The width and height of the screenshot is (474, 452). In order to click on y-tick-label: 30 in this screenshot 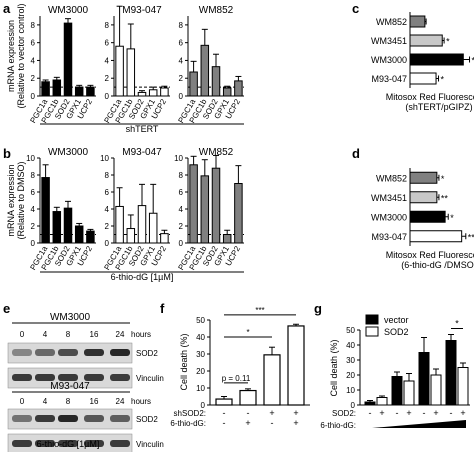, I will do `click(350, 360)`.